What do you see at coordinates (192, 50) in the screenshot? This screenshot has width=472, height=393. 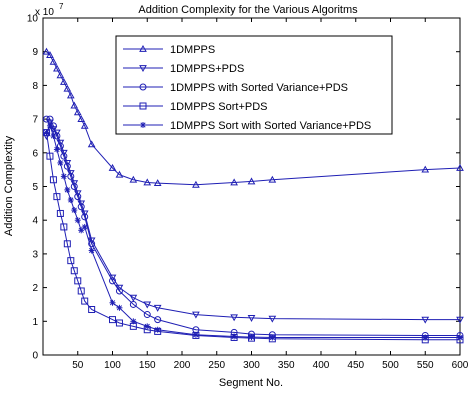 I see `legend-label: 1DMPPS` at bounding box center [192, 50].